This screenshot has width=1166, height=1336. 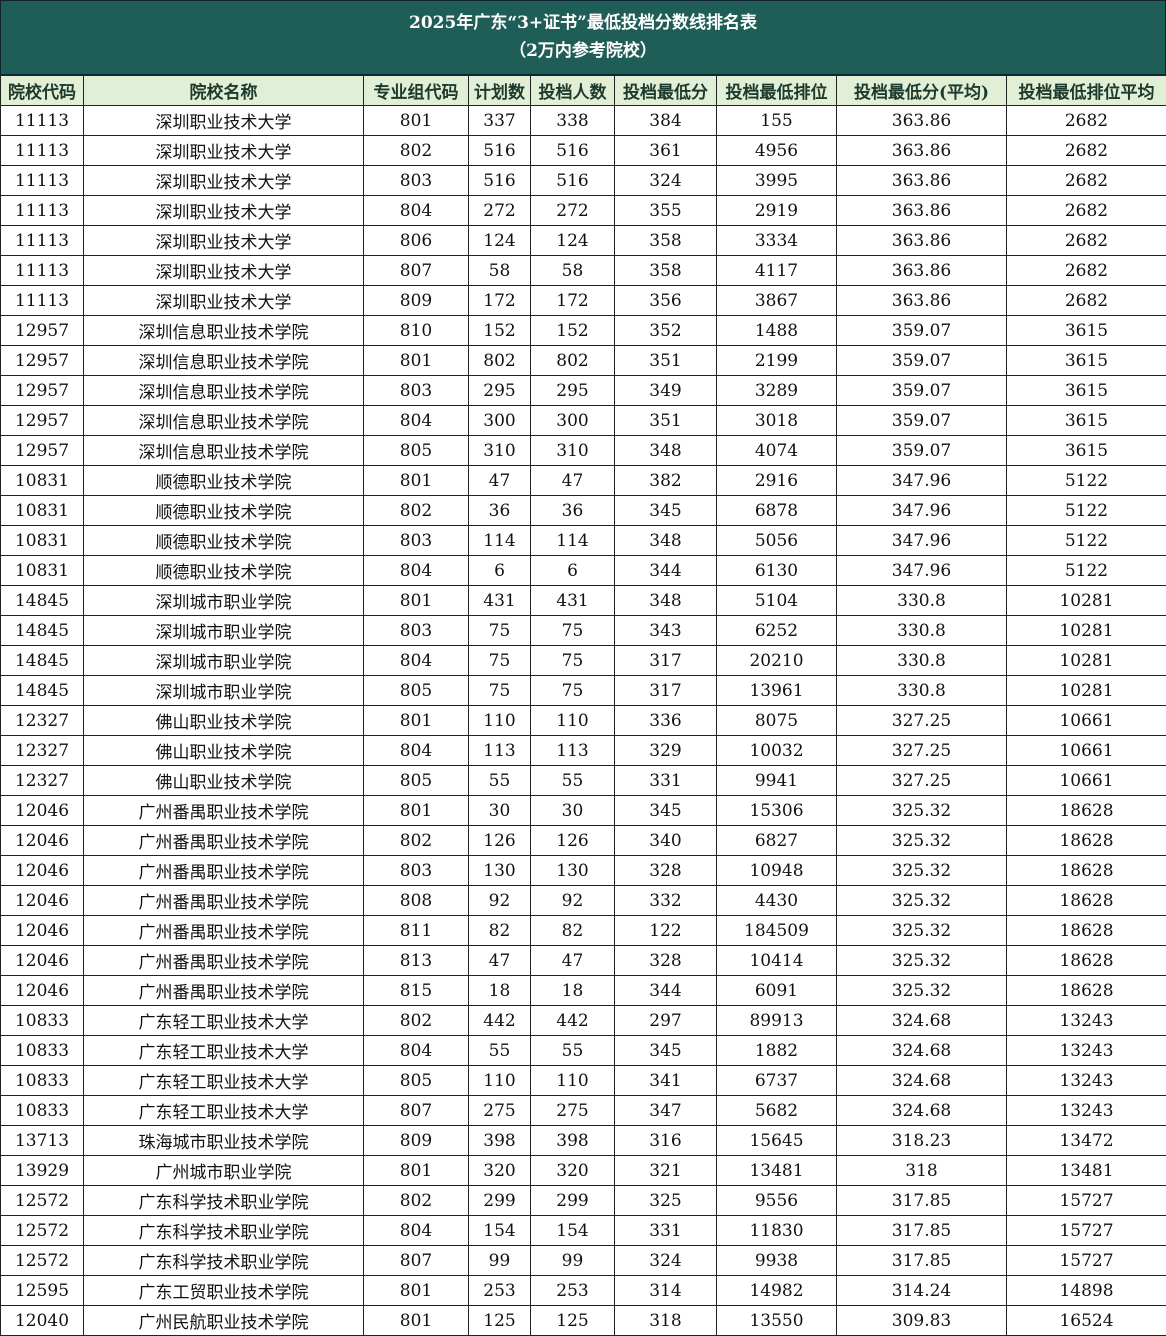 I want to click on cell-admitted-count: 113, so click(x=572, y=750).